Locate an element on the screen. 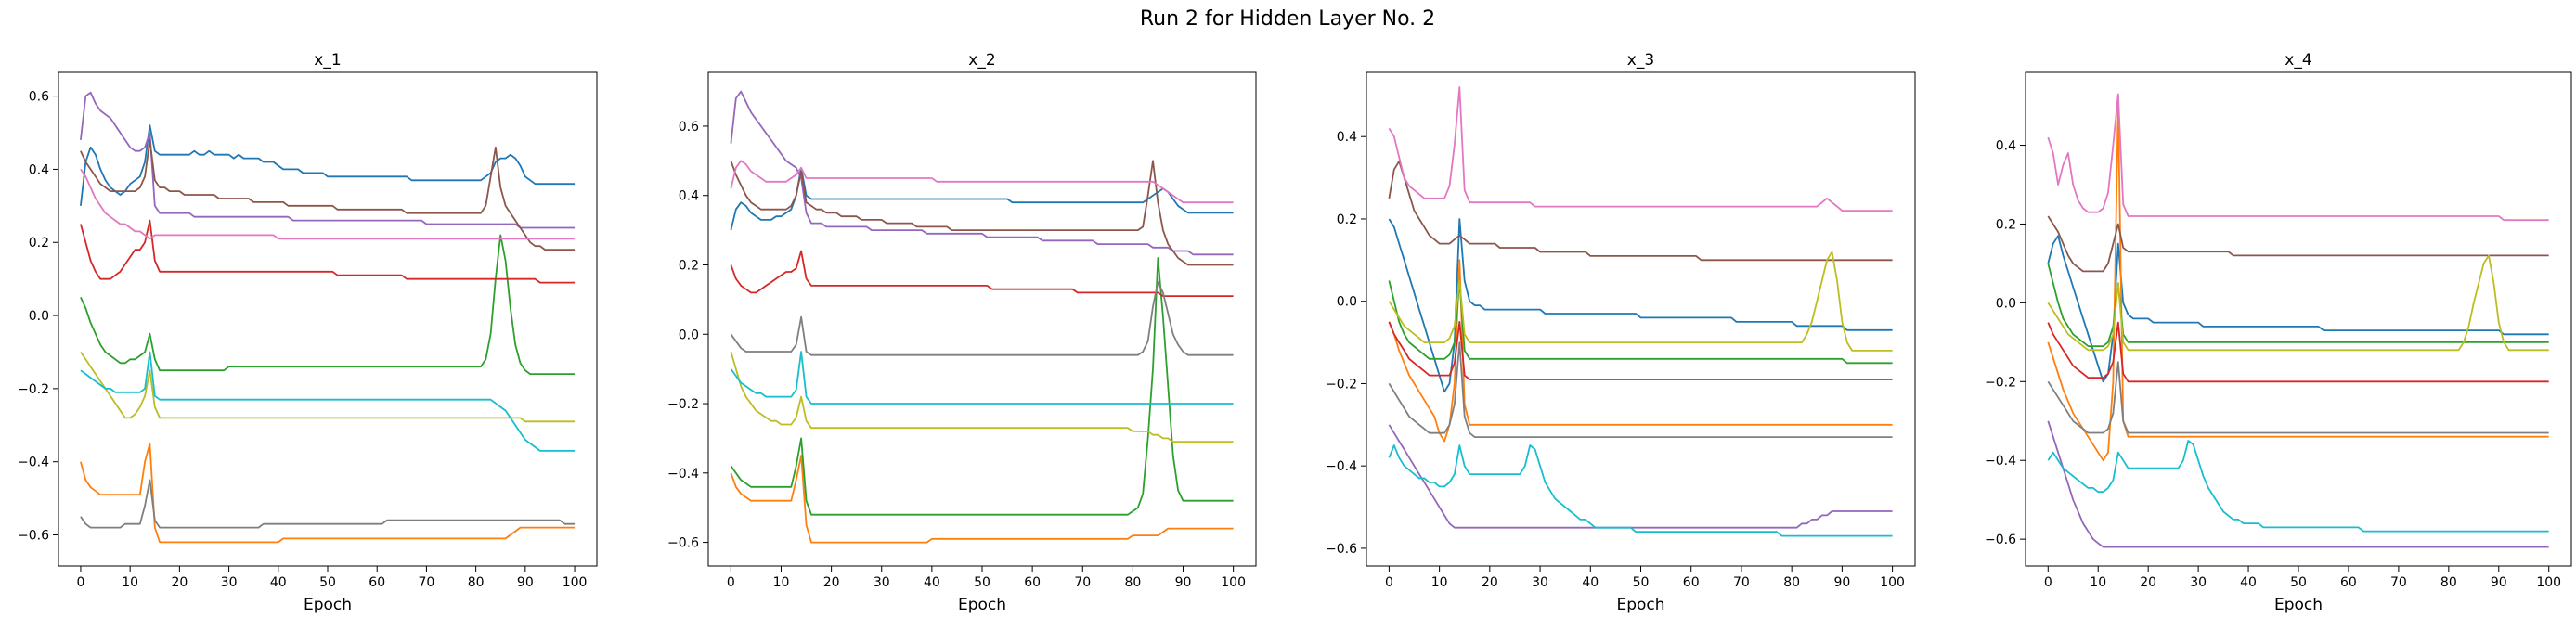 The height and width of the screenshot is (617, 2576). subplot-title: x_2 is located at coordinates (981, 60).